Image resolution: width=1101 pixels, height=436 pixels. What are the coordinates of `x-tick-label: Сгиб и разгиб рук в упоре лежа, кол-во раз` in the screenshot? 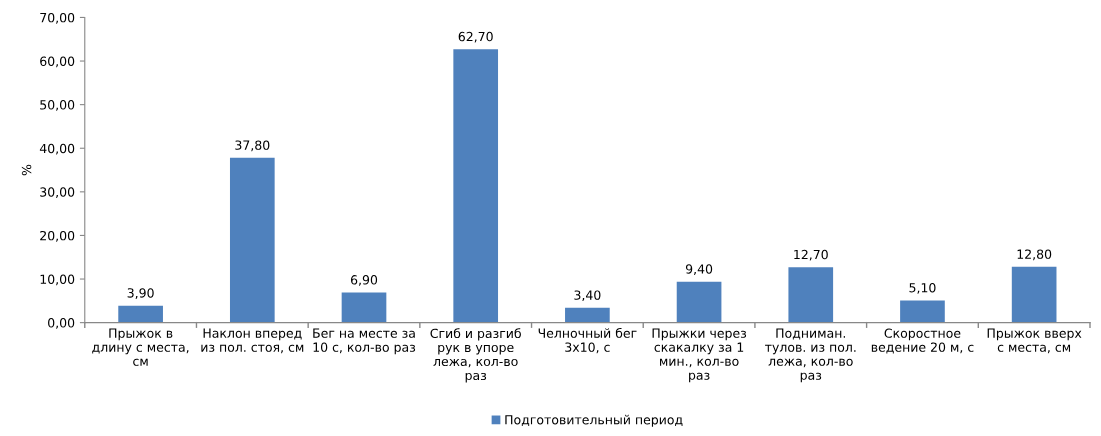 It's located at (475, 355).